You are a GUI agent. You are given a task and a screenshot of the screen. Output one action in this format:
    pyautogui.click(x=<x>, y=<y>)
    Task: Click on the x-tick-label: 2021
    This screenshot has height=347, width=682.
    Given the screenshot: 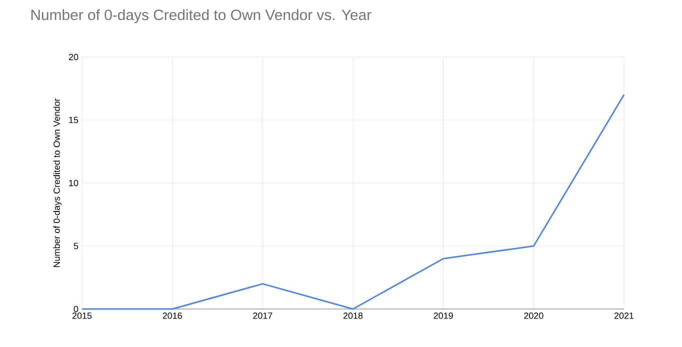 What is the action you would take?
    pyautogui.click(x=624, y=315)
    